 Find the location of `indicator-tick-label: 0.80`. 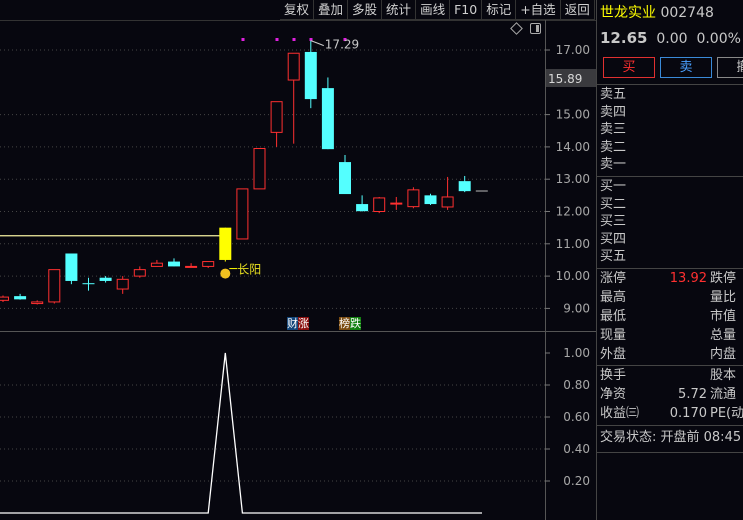

indicator-tick-label: 0.80 is located at coordinates (576, 385).